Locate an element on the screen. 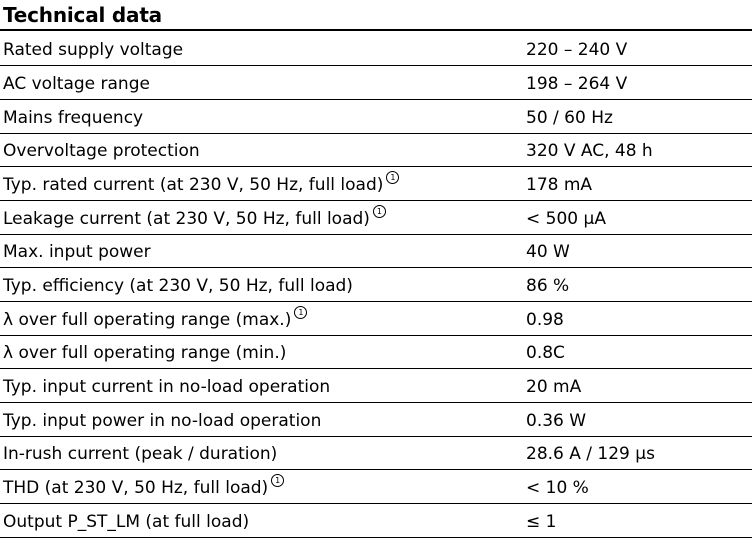 The image size is (752, 538). spec-label-text: Typ. input current in no-load operation is located at coordinates (167, 387).